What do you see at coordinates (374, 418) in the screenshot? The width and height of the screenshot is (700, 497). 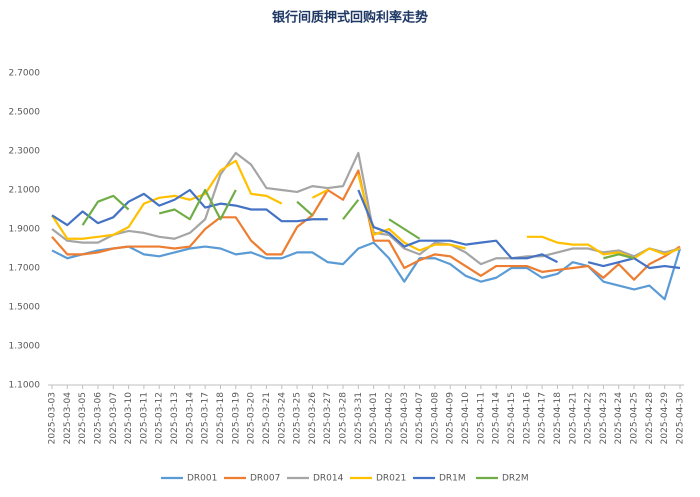 I see `x-tick-label: 2025-04-01` at bounding box center [374, 418].